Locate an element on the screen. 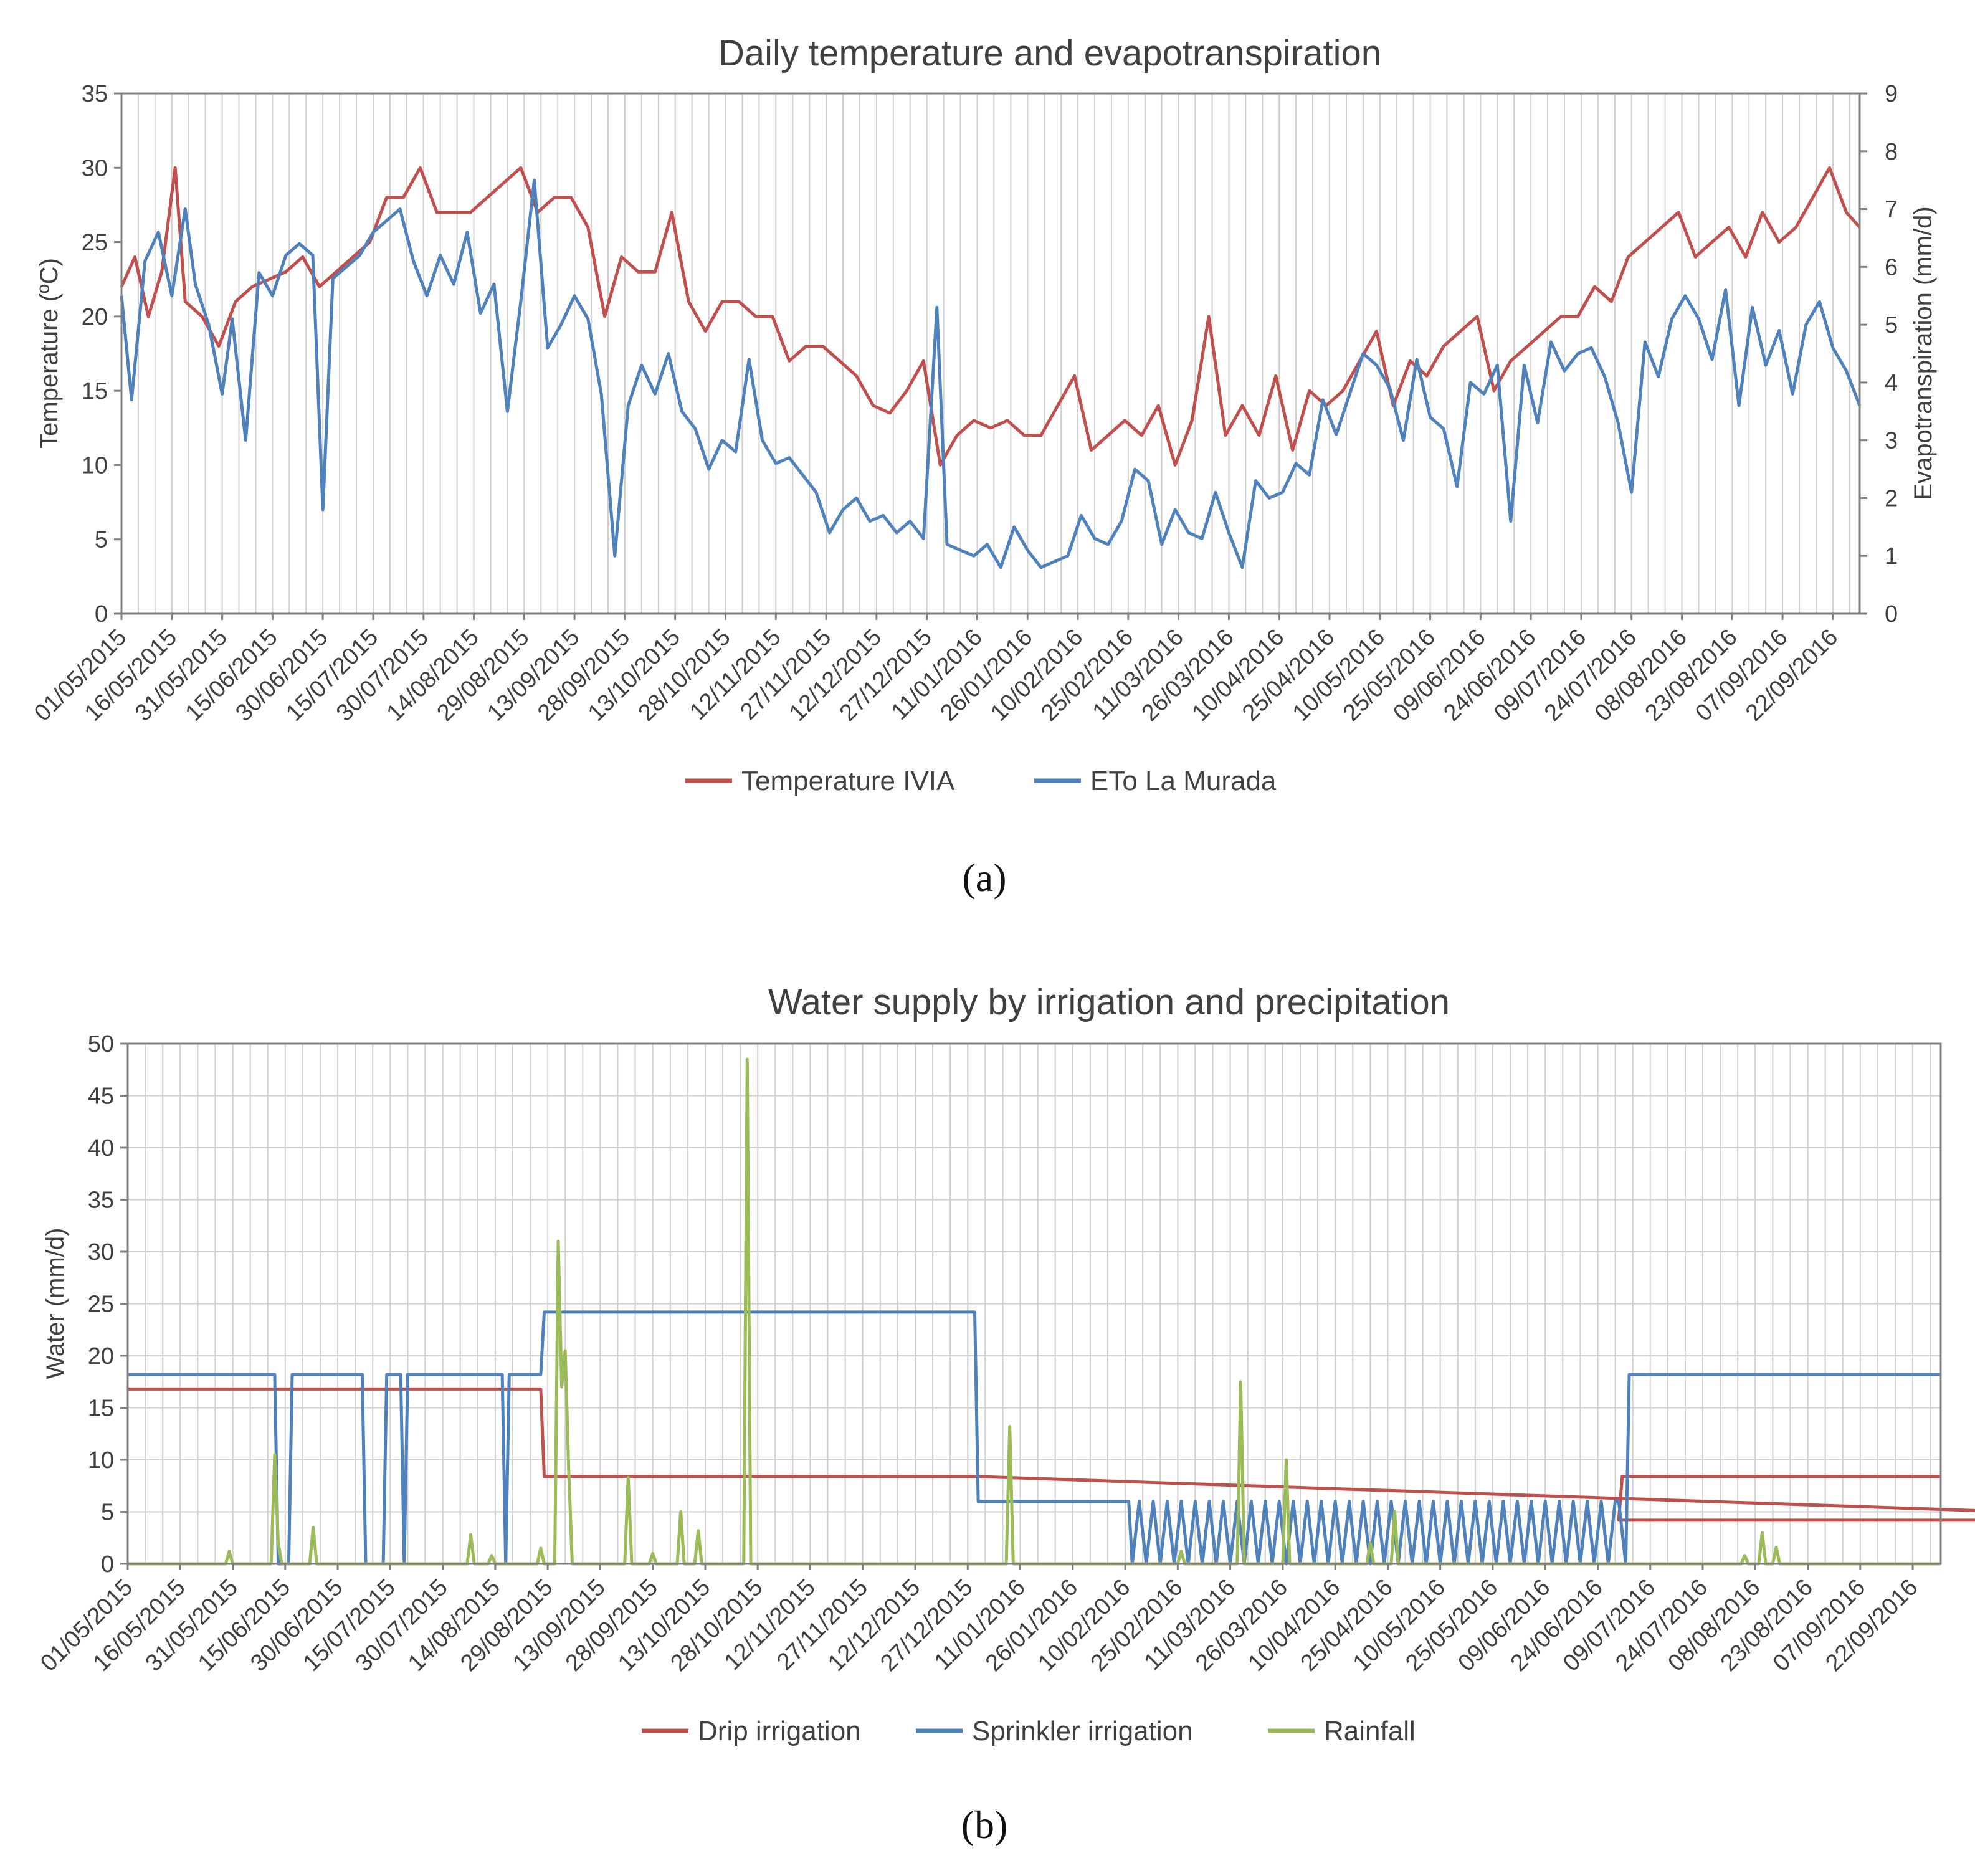 This screenshot has width=1975, height=1876. y2-tick-label: 8 is located at coordinates (1891, 152).